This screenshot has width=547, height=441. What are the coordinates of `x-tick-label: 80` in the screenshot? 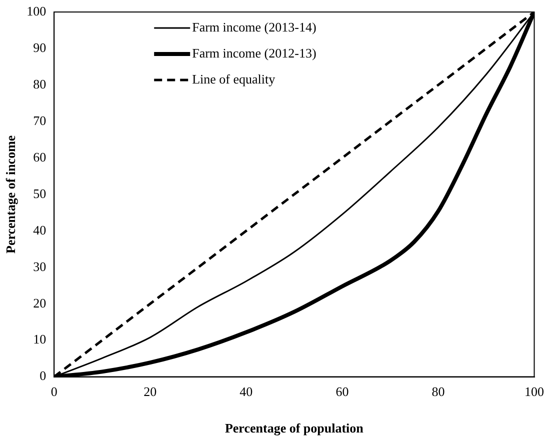 It's located at (438, 392).